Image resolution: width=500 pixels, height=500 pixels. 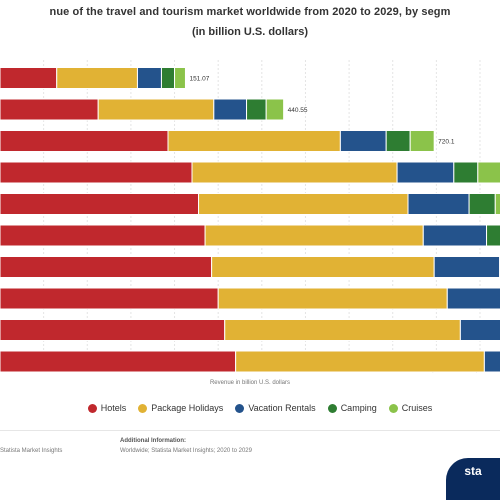 I want to click on chart-subtitle: (in billion U.S. dollars), so click(x=250, y=32).